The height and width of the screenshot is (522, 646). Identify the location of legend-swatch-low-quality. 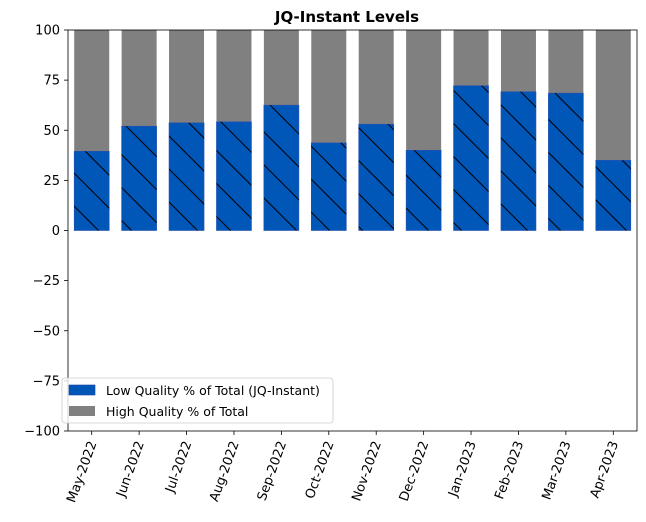
(82, 390).